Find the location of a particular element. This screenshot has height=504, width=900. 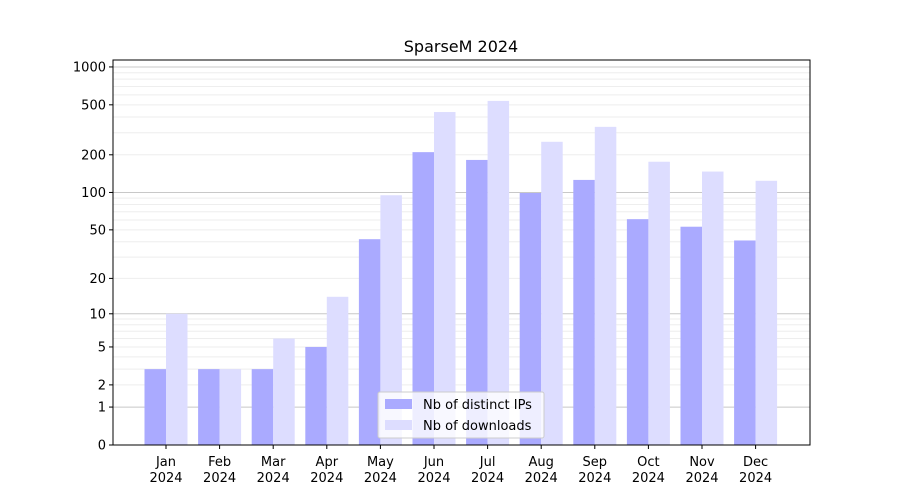

legend: Nb of distinct IPs Nb of downloads is located at coordinates (461, 415).